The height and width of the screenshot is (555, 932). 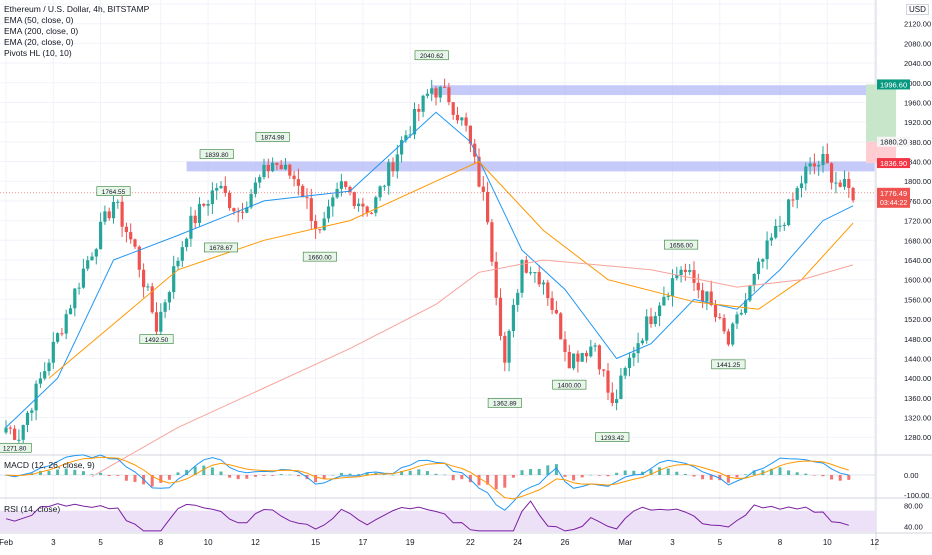 What do you see at coordinates (49, 465) in the screenshot?
I see `macd-label: MACD (12, 26, close, 9)` at bounding box center [49, 465].